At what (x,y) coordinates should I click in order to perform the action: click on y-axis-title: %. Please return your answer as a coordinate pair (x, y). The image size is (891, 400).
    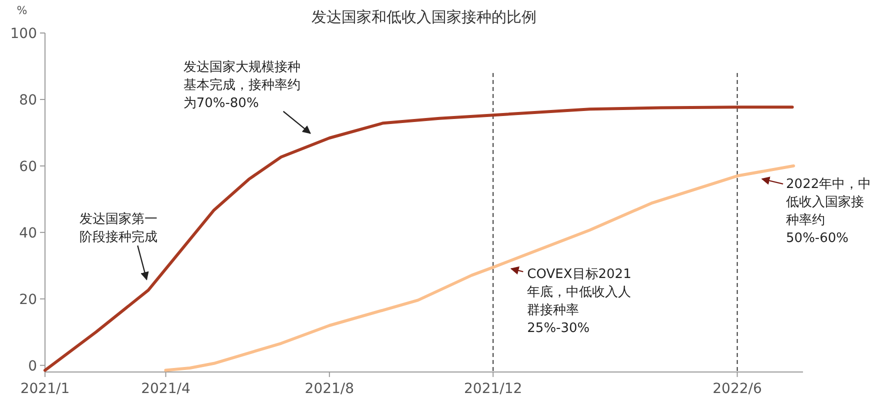
    Looking at the image, I should click on (22, 10).